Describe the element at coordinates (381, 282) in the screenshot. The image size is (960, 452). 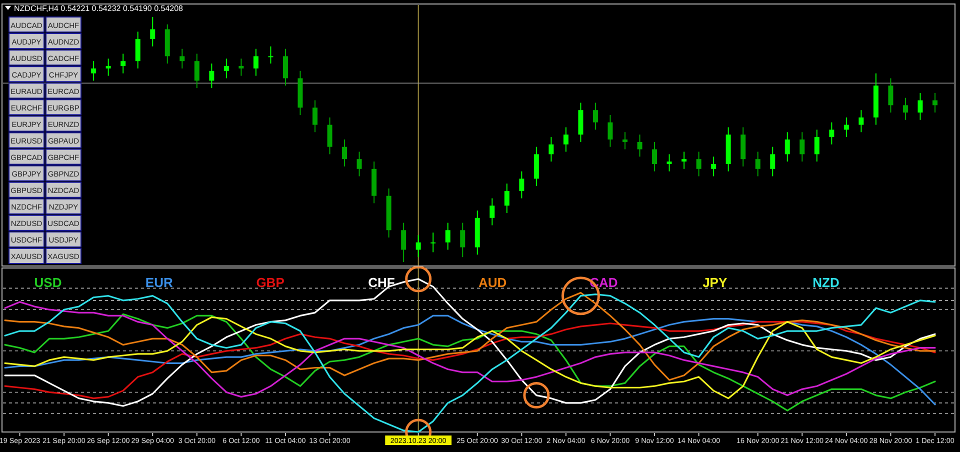
I see `series-label: CHF` at that location.